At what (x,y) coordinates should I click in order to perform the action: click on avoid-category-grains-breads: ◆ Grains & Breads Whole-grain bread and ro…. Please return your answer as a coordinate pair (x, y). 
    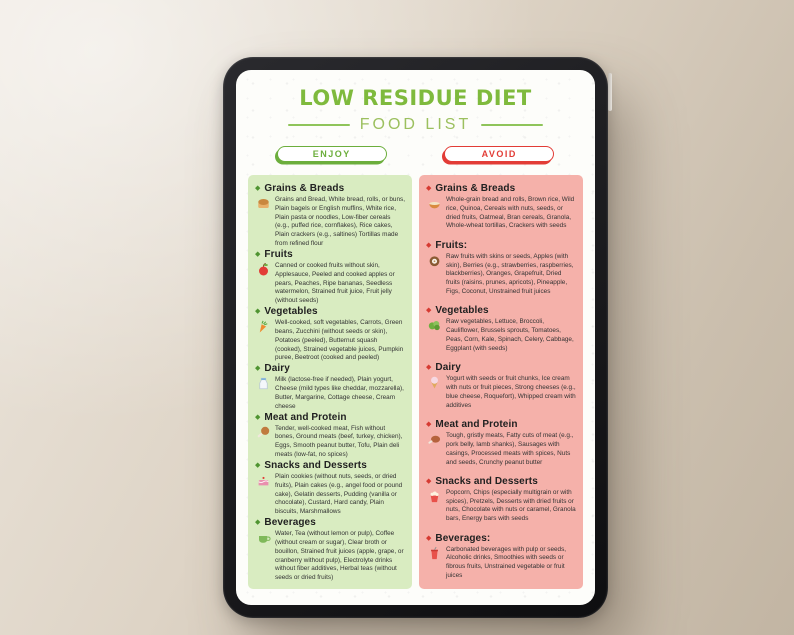
    Looking at the image, I should click on (501, 207).